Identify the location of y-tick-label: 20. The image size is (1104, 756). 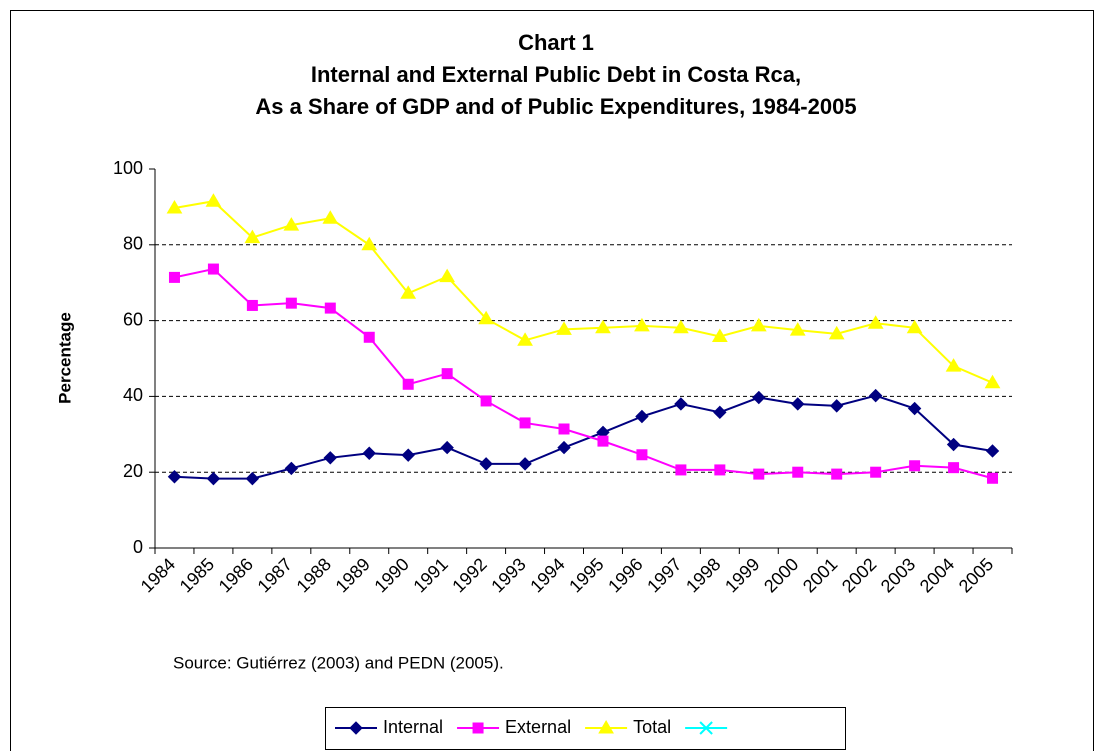
(133, 471).